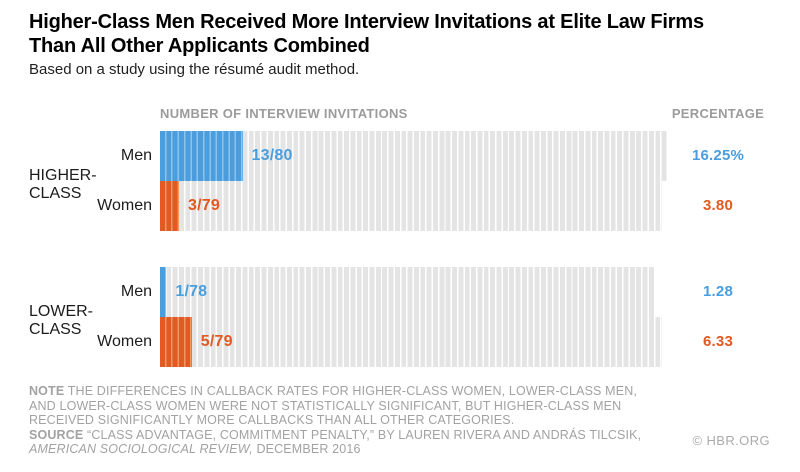 This screenshot has width=800, height=472. What do you see at coordinates (718, 113) in the screenshot?
I see `column-header-percentage: PERCENTAGE` at bounding box center [718, 113].